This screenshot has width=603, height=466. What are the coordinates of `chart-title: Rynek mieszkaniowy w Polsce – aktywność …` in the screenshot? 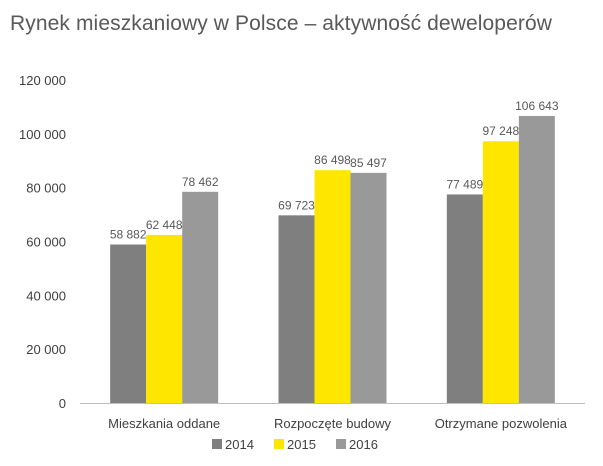 It's located at (281, 23).